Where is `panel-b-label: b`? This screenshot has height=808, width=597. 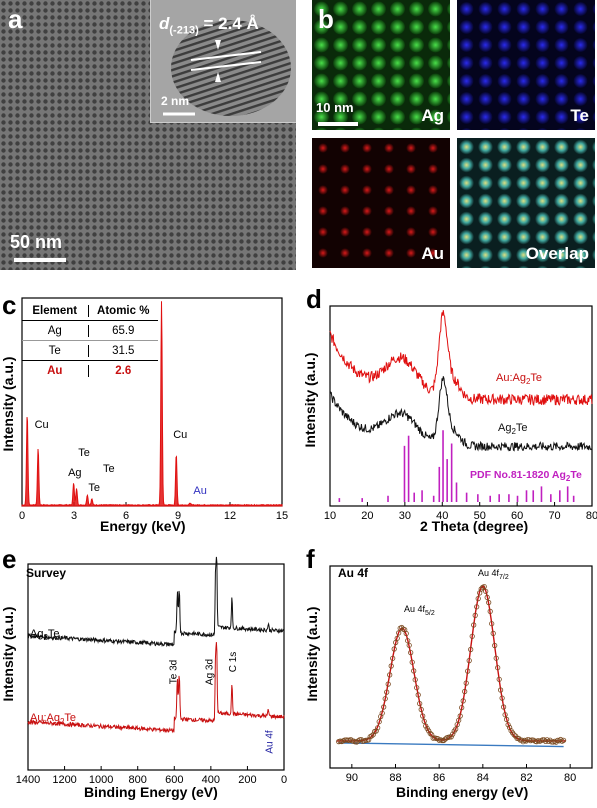
panel-b-label: b is located at coordinates (326, 19).